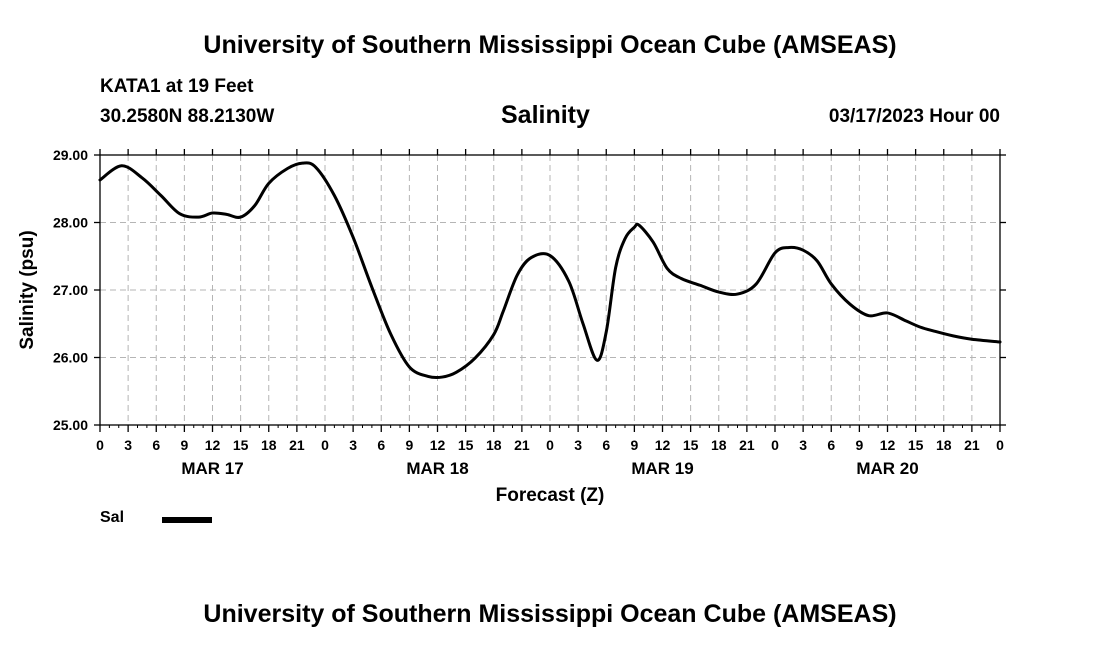  I want to click on legend-label: Sal, so click(112, 517).